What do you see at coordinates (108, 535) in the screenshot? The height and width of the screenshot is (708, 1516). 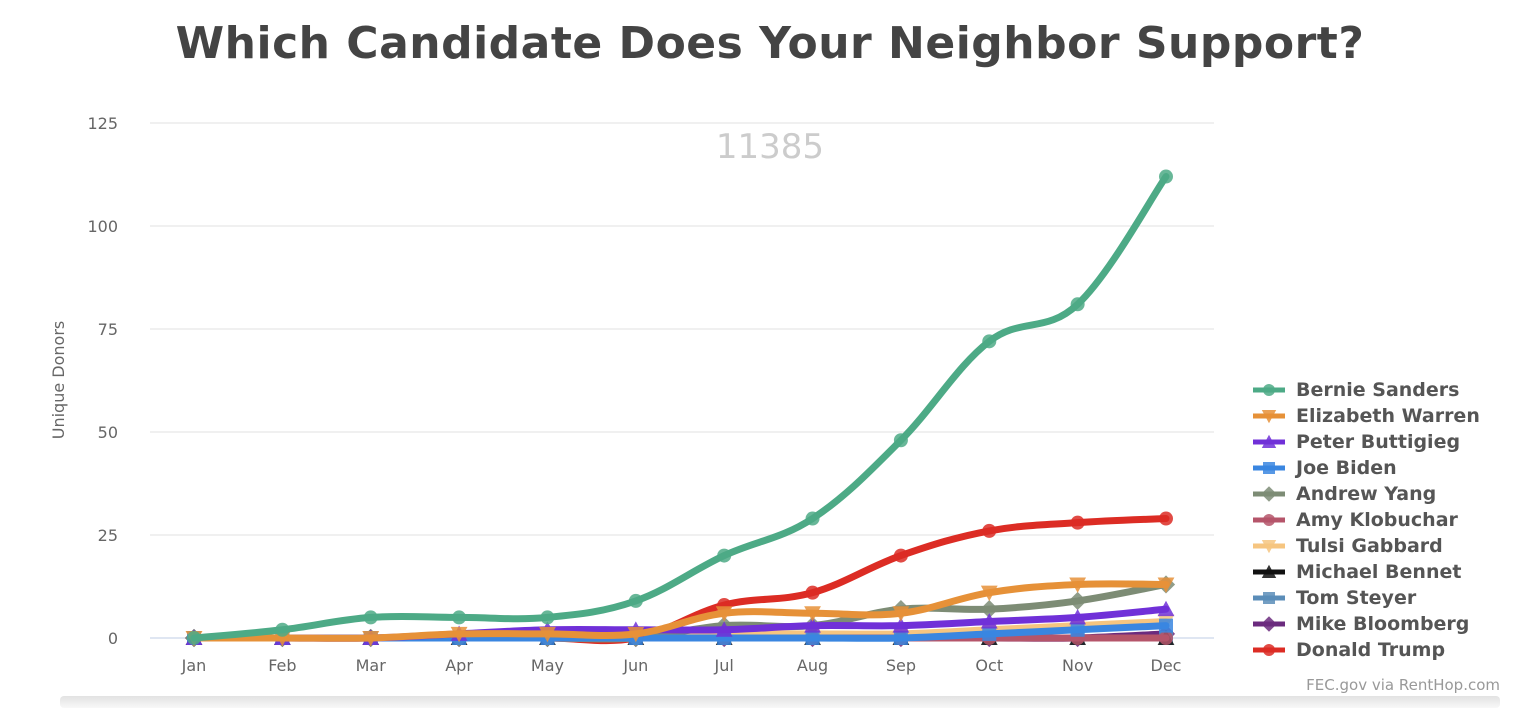 I see `y-tick-label: 25` at bounding box center [108, 535].